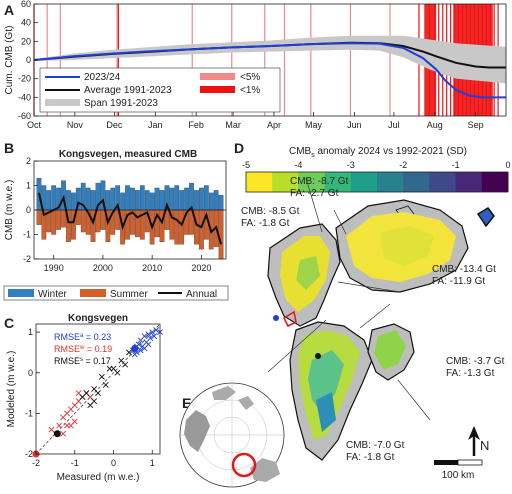 Image resolution: width=512 pixels, height=494 pixels. Describe the element at coordinates (224, 393) in the screenshot. I see `arctic-canada-land` at that location.